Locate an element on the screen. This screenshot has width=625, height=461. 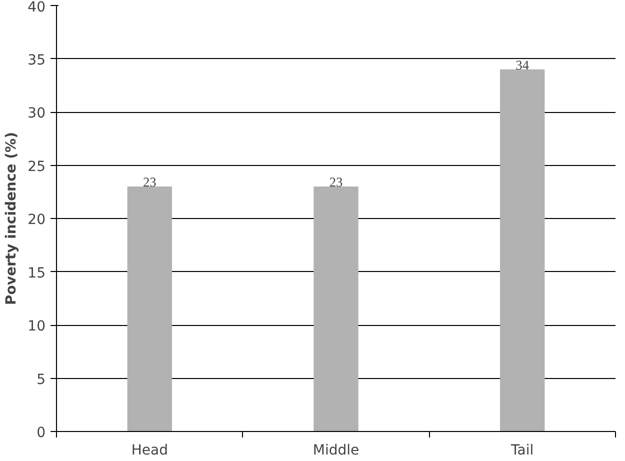
y-tick-label: 20 is located at coordinates (37, 220).